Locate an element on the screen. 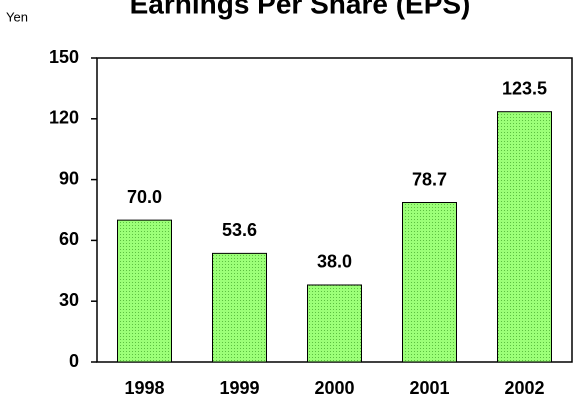 Image resolution: width=578 pixels, height=408 pixels. x-tick-label: 1999 is located at coordinates (239, 388).